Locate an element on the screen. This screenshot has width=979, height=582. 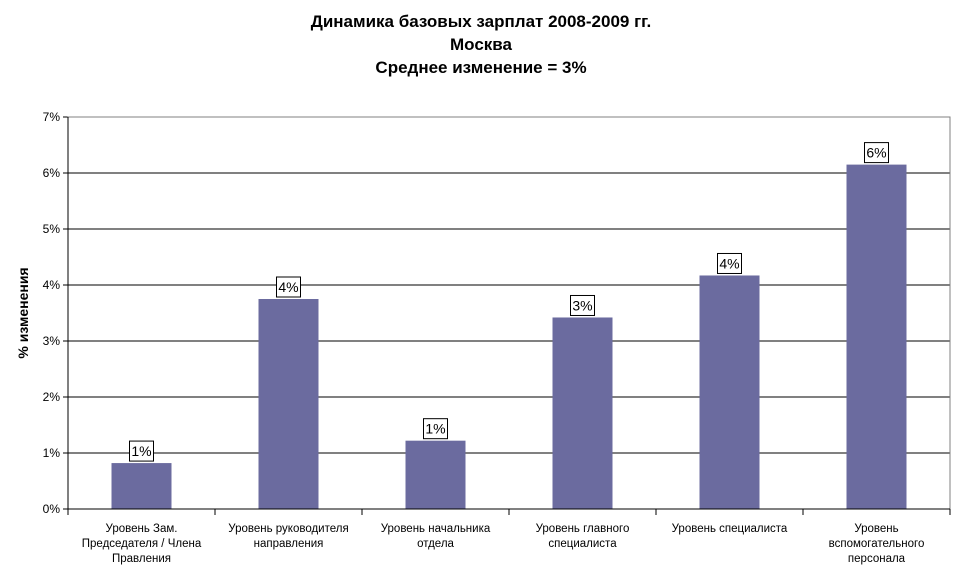
y-tick-label: 2% is located at coordinates (52, 397).